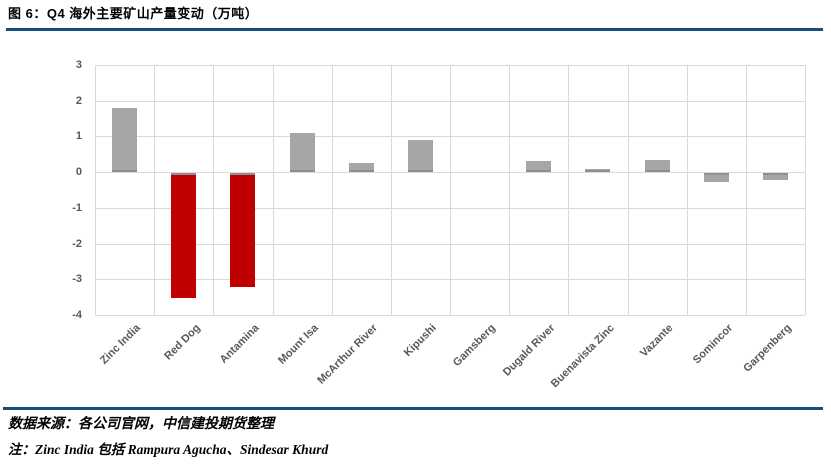  I want to click on footer-divider-rule, so click(413, 408).